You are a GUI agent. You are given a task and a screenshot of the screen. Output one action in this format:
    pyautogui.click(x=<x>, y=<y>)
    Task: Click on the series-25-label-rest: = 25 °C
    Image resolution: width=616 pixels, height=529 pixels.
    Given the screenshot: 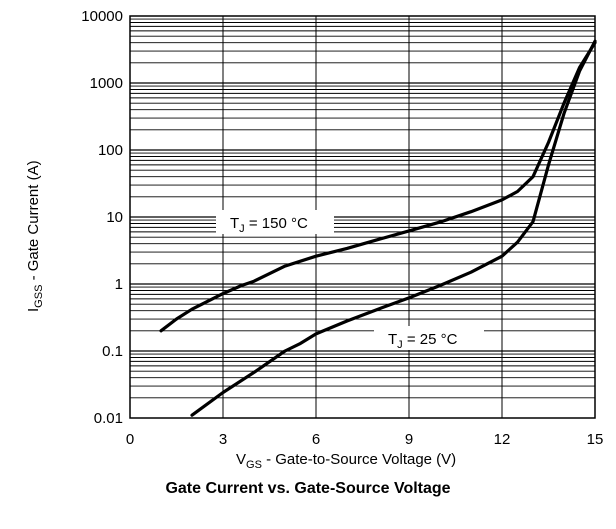 What is the action you would take?
    pyautogui.click(x=430, y=339)
    